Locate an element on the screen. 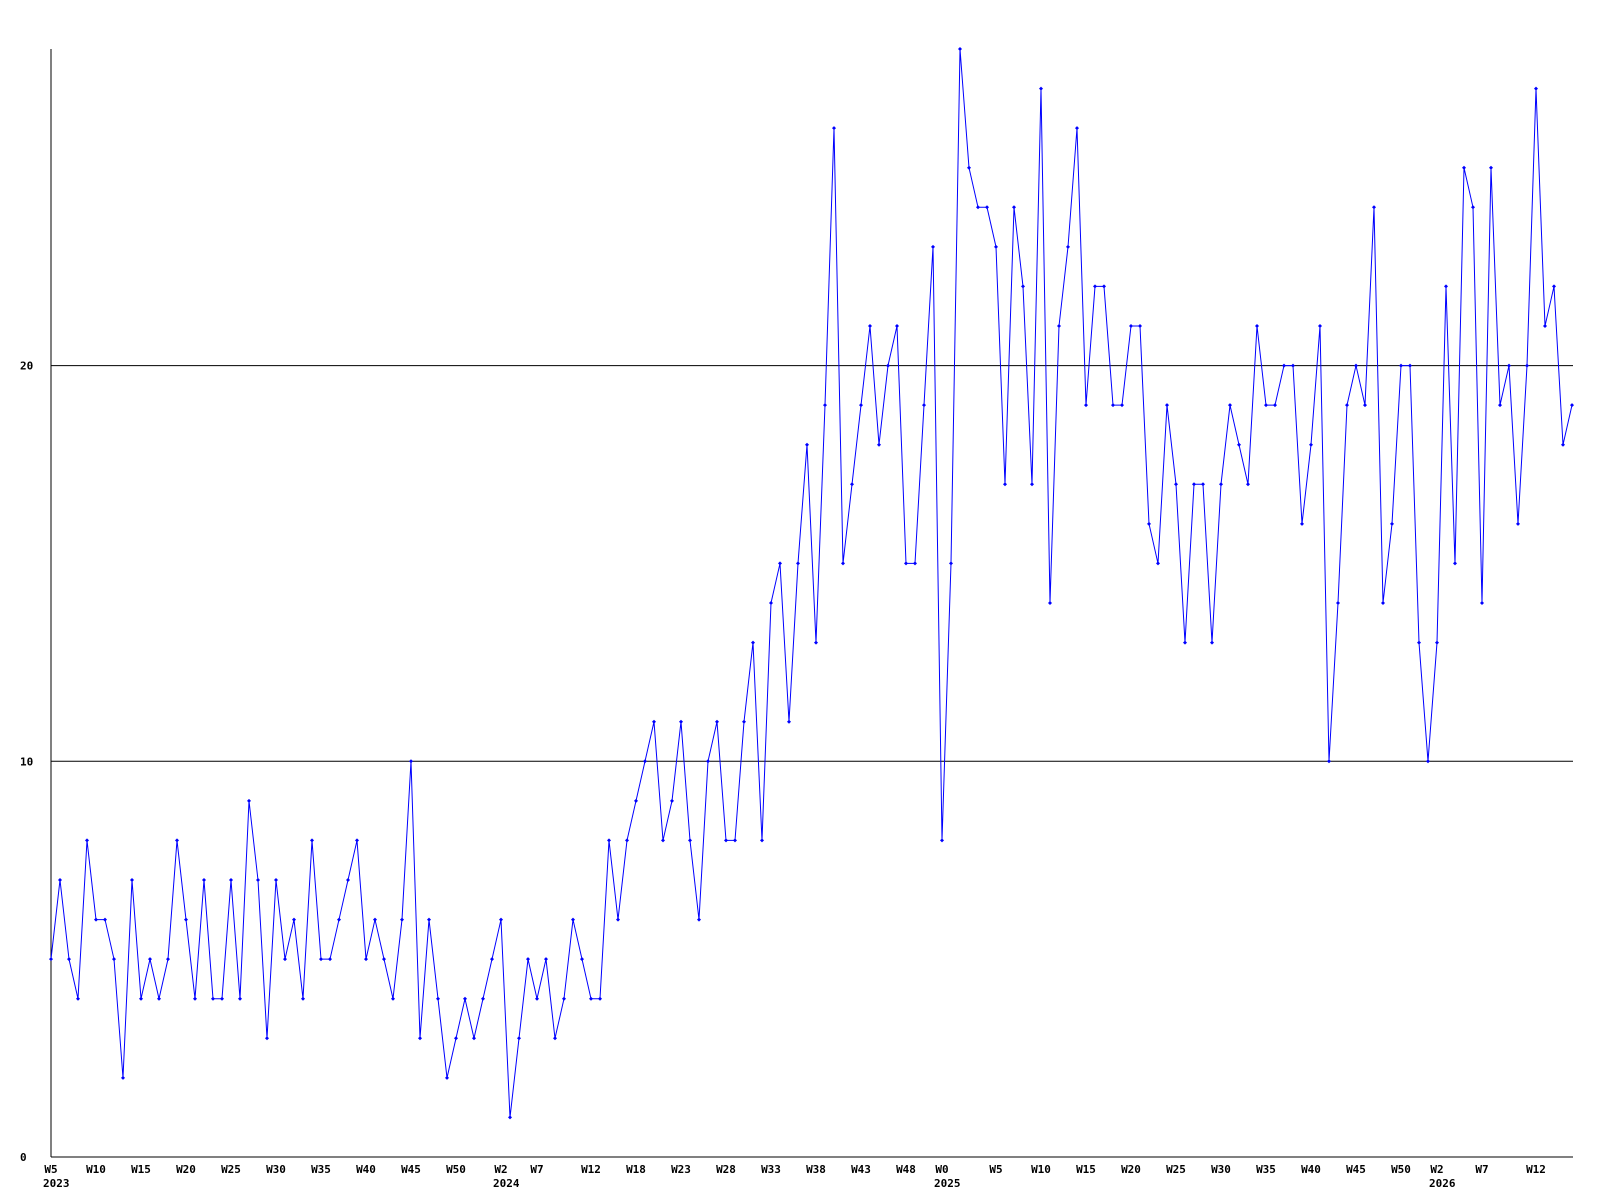 Image resolution: width=1600 pixels, height=1200 pixels. x-tick-label: W0 is located at coordinates (941, 1169).